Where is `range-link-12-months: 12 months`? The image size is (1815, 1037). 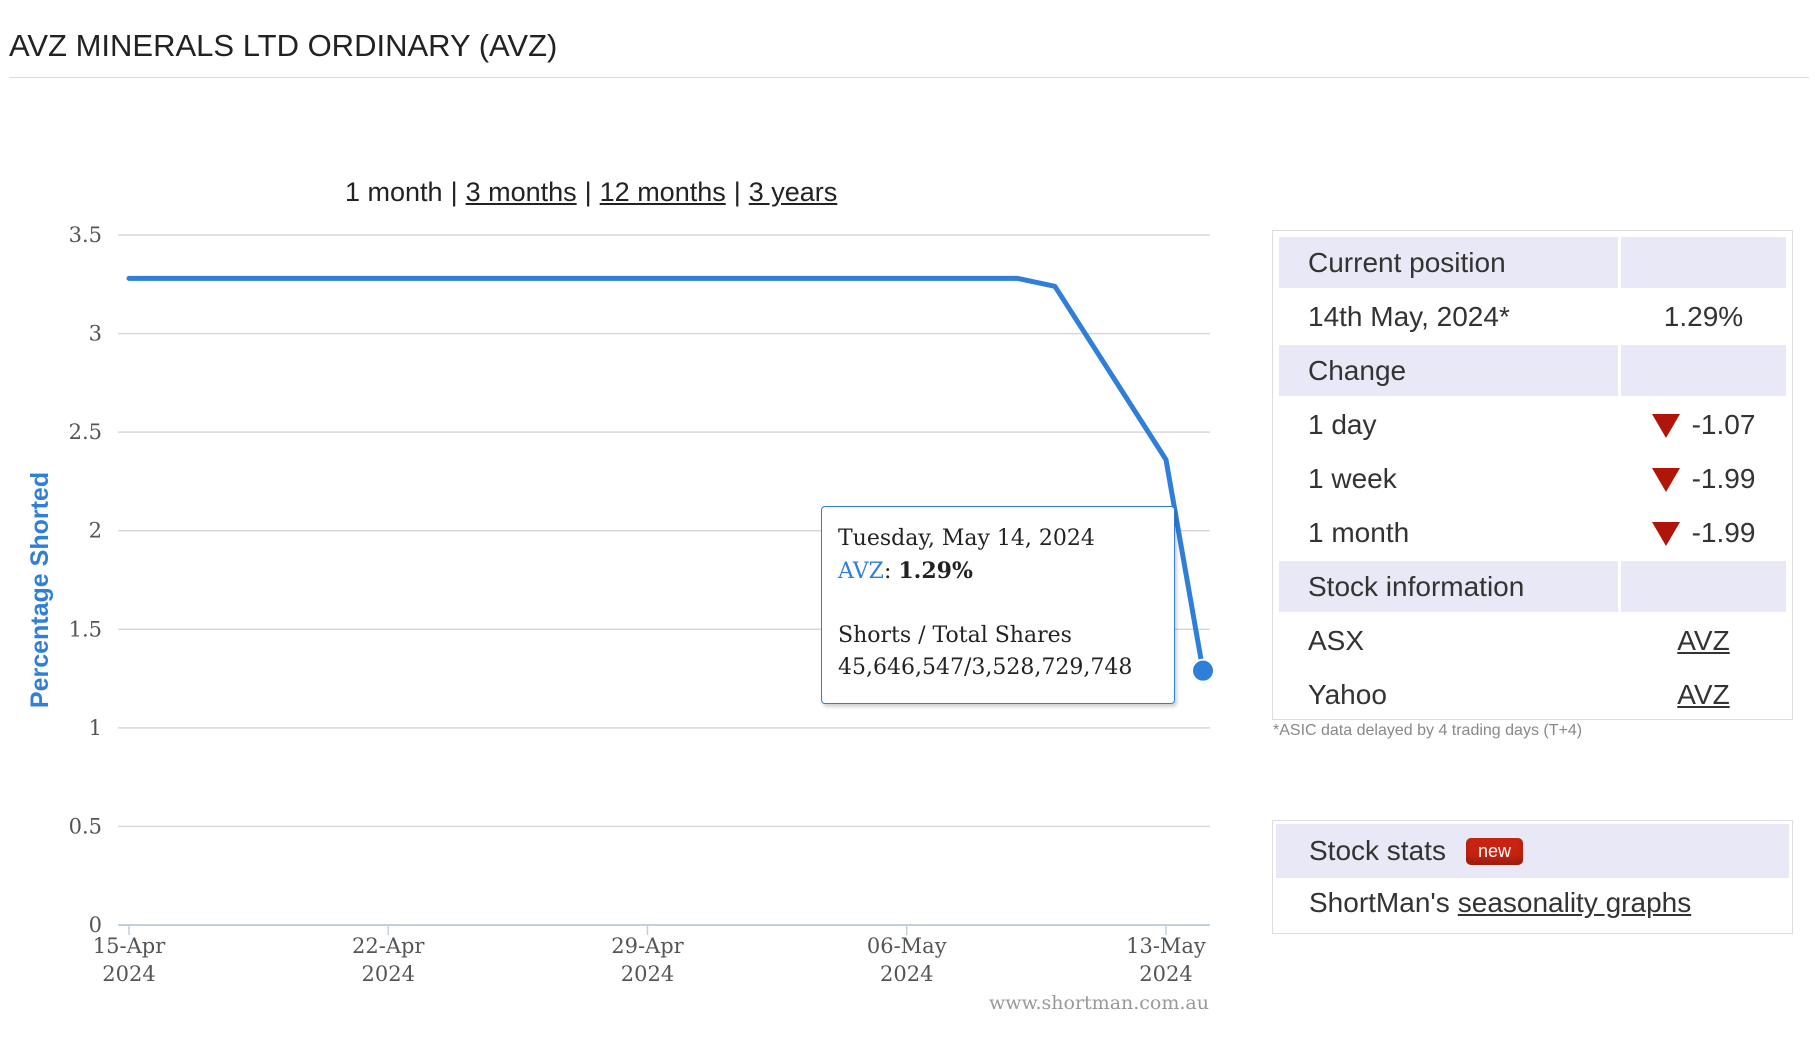 range-link-12-months: 12 months is located at coordinates (662, 192).